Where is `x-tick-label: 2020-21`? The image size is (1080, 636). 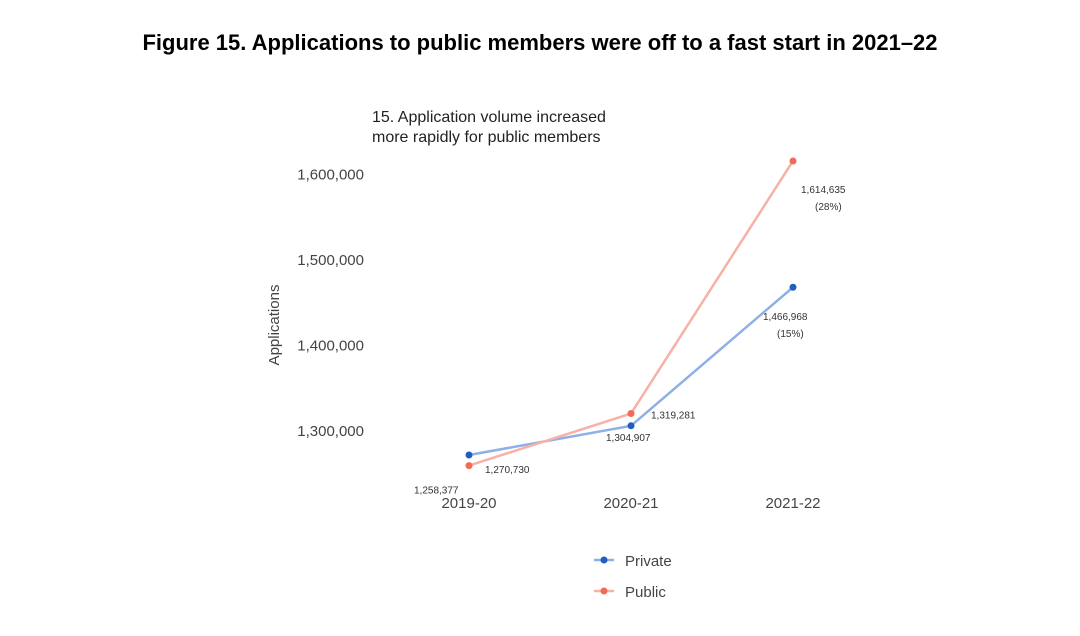
x-tick-label: 2020-21 is located at coordinates (630, 503).